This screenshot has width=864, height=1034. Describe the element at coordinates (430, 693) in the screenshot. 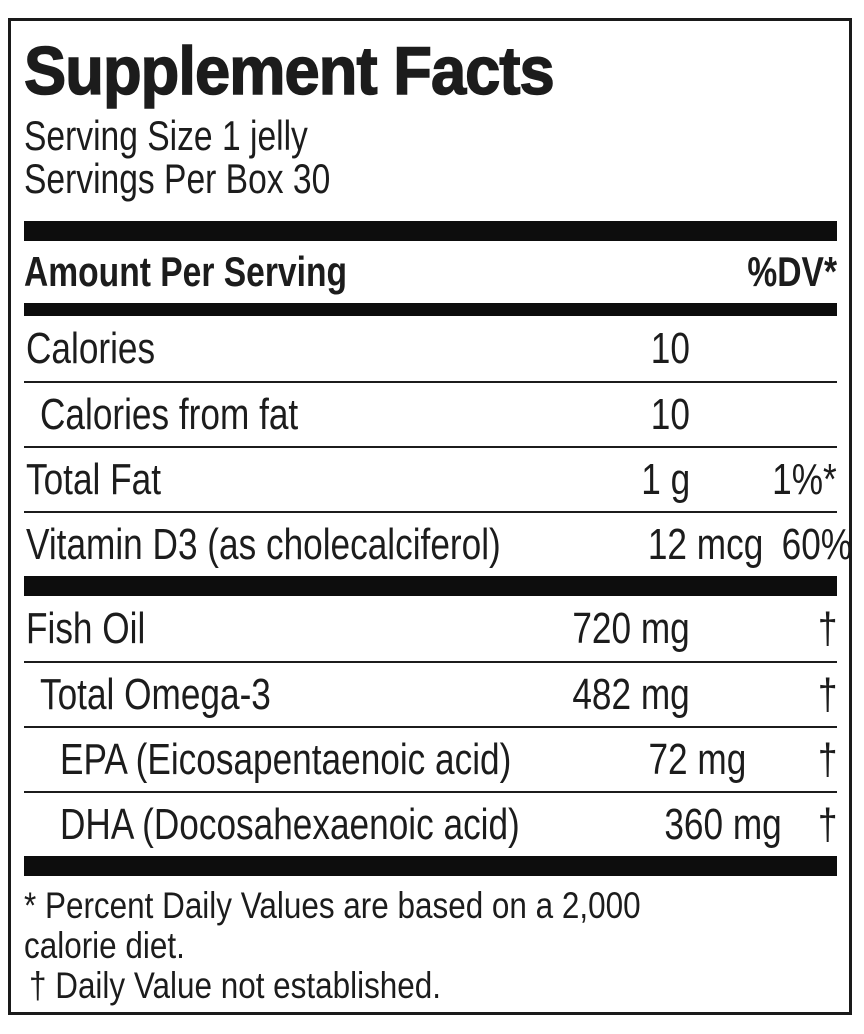

I see `nutrient-row: Total Omega-3 482 mg †` at that location.